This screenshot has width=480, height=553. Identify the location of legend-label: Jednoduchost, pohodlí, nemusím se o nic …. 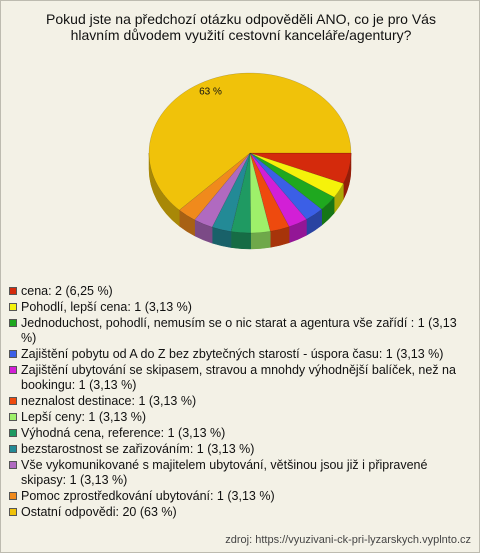
(239, 330).